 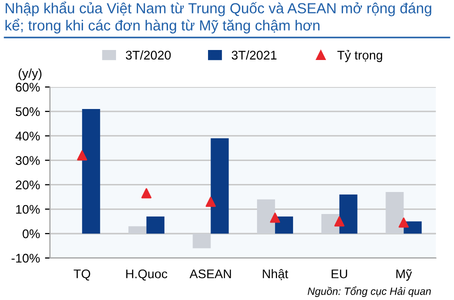 I want to click on y-axis-title: (y/y), so click(x=30, y=74).